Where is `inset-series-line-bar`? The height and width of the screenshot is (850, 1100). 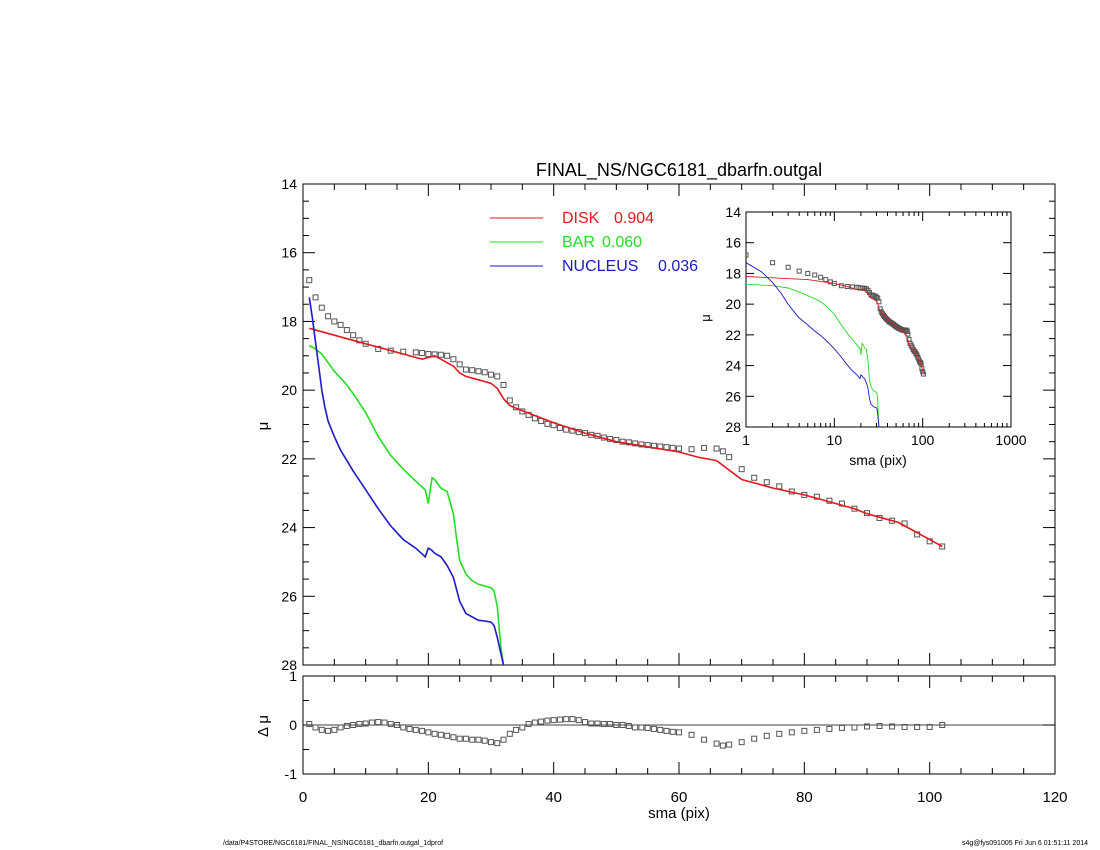 inset-series-line-bar is located at coordinates (813, 355).